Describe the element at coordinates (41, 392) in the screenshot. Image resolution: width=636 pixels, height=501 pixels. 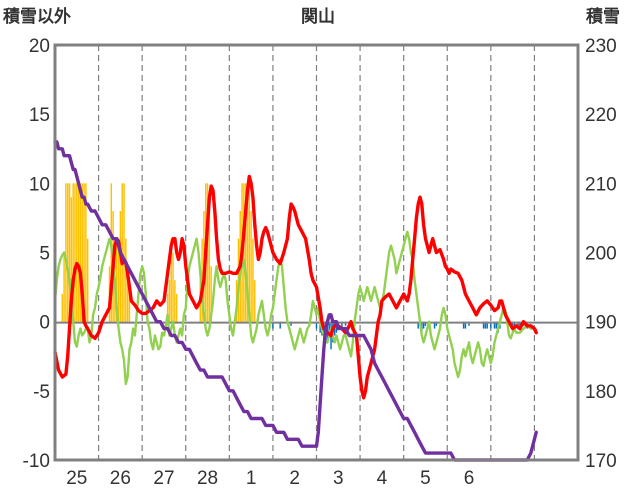
I see `y-tick-label-left: -5` at that location.